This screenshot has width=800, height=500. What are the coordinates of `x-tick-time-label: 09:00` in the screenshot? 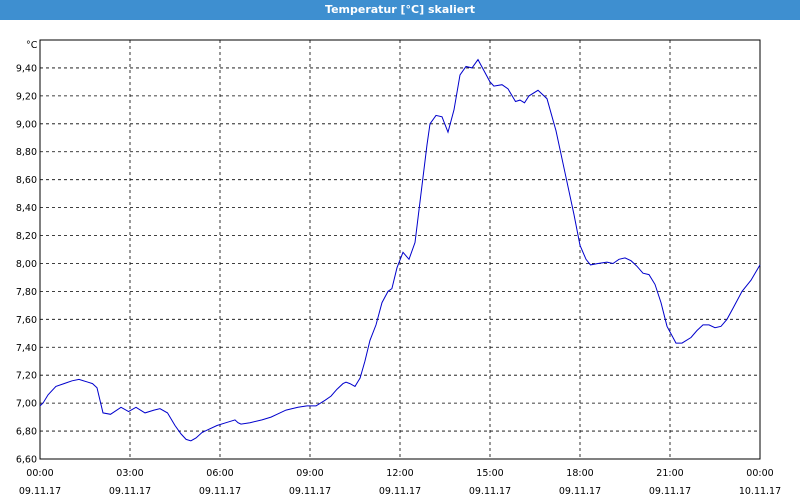 It's located at (309, 473).